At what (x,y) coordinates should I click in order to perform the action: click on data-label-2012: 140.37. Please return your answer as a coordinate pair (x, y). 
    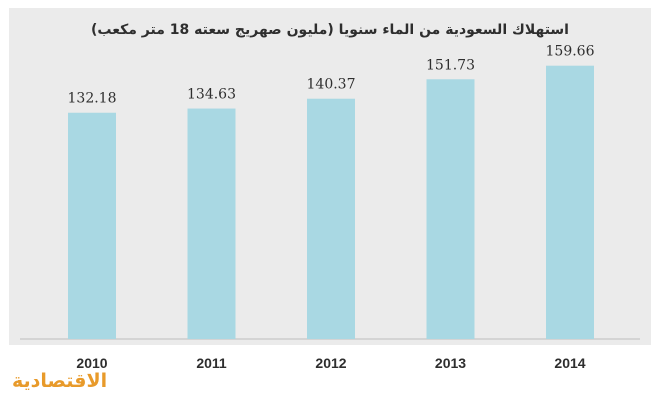
    Looking at the image, I should click on (331, 85).